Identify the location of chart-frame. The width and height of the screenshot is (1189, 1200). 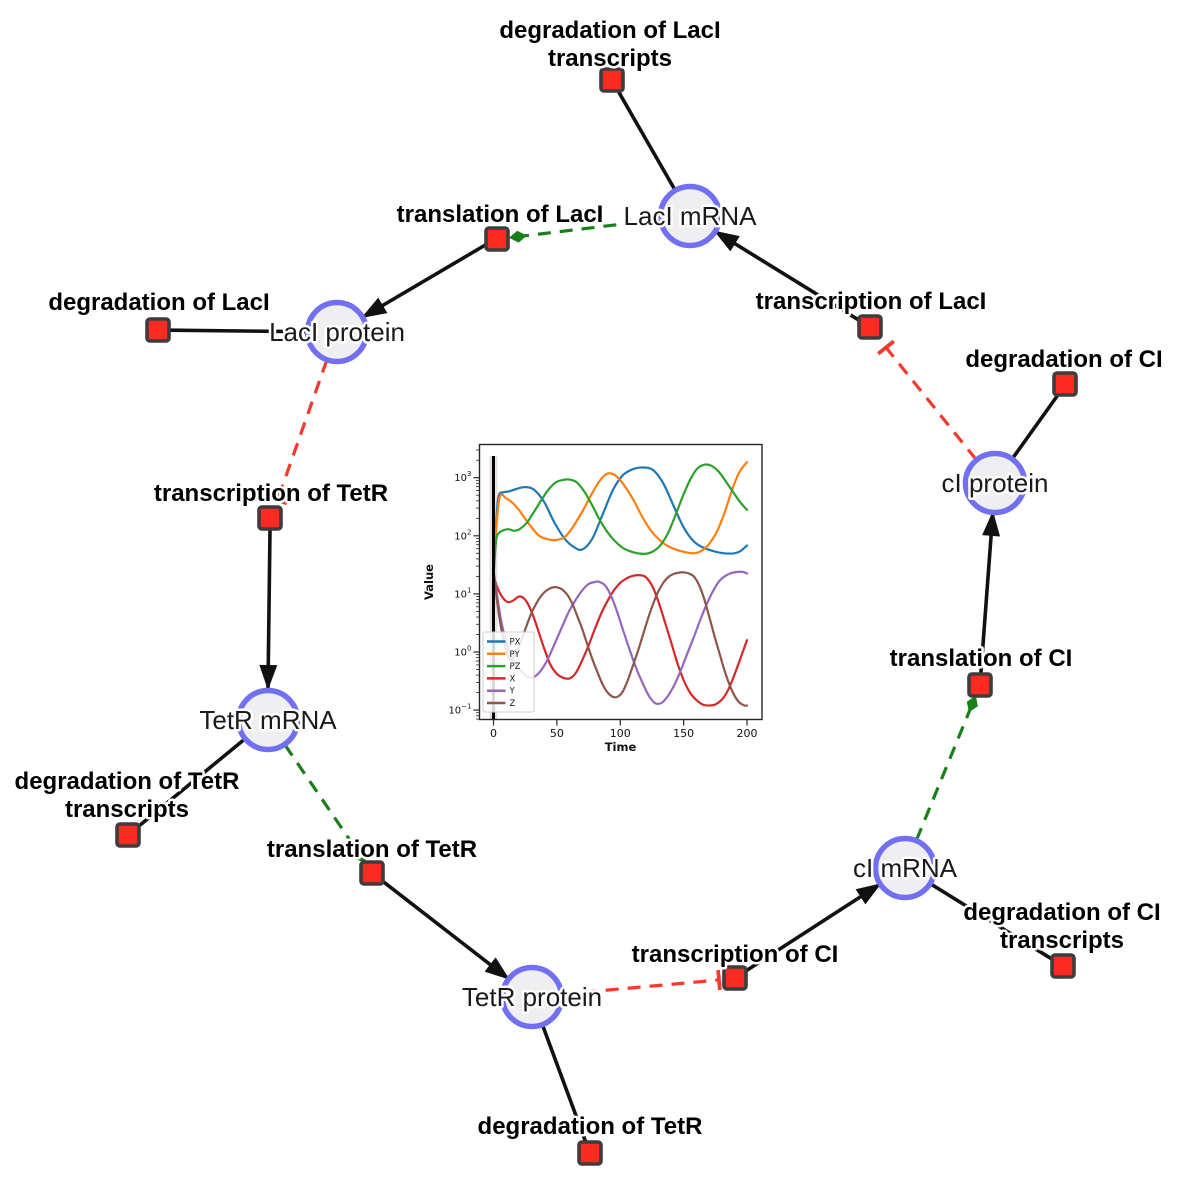
(620, 582).